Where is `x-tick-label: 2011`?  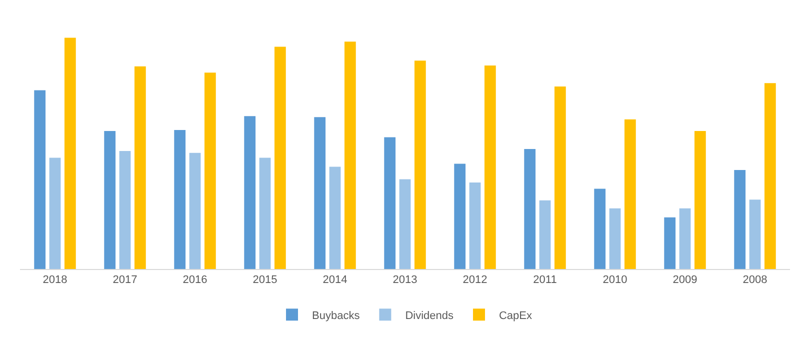 x-tick-label: 2011 is located at coordinates (545, 280).